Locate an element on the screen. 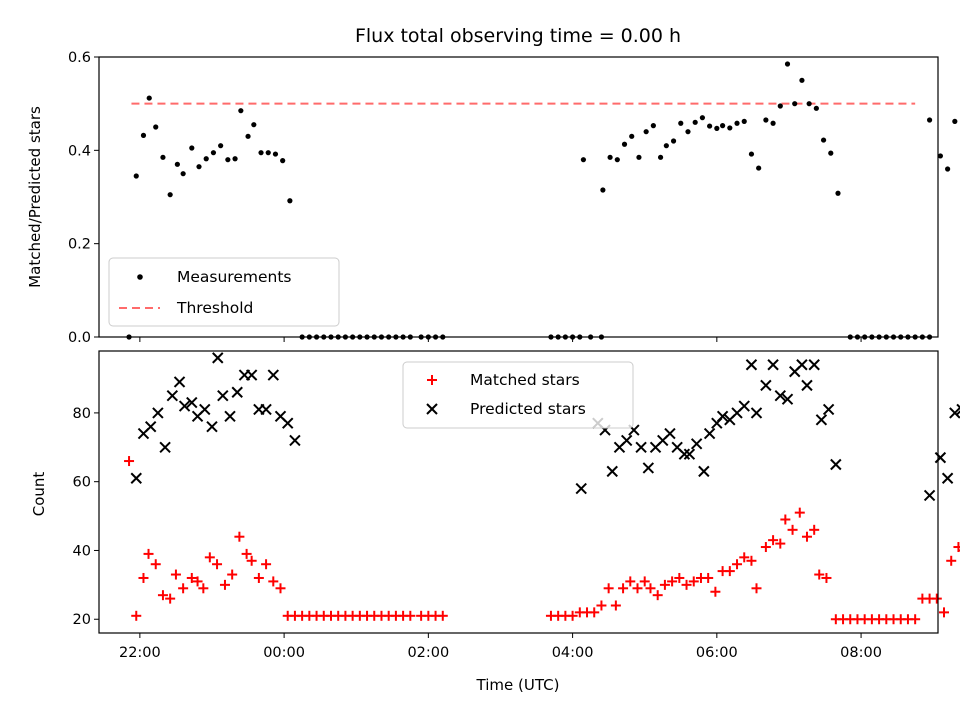  x-tick-label: 04:00 is located at coordinates (573, 653).